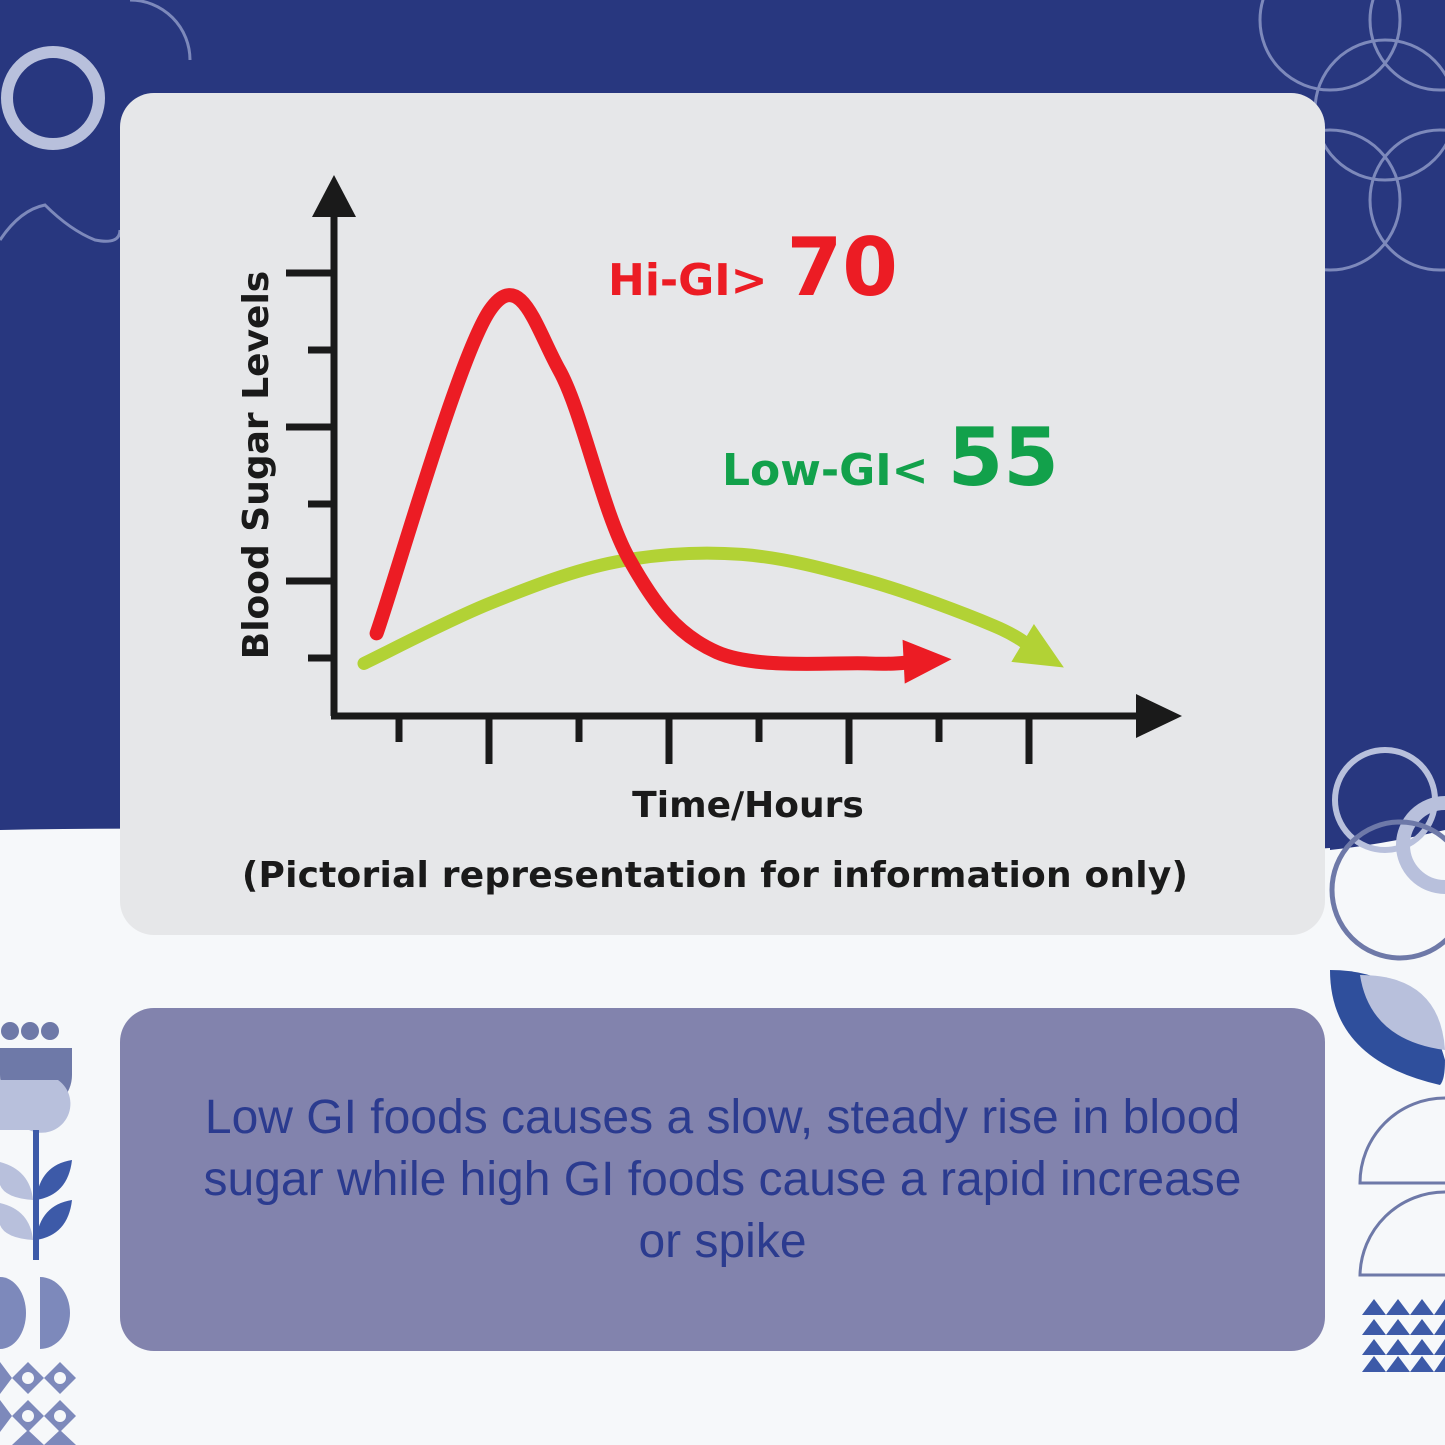 This screenshot has height=1445, width=1445. Describe the element at coordinates (748, 805) in the screenshot. I see `x-axis-label: Time/Hours` at that location.